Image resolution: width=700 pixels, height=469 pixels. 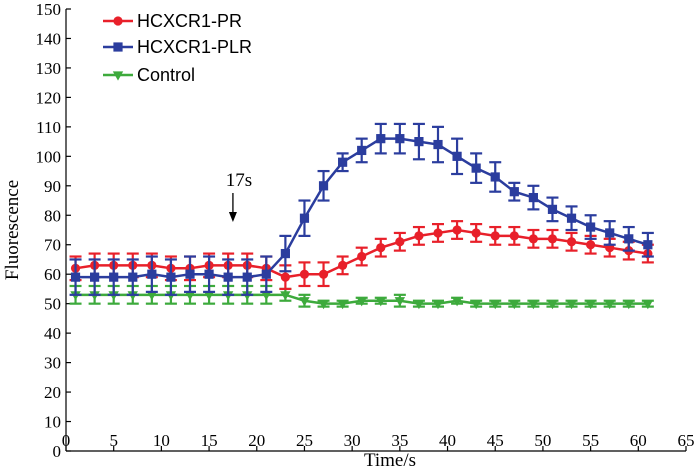 What do you see at coordinates (239, 180) in the screenshot?
I see `annotation-label: 17s` at bounding box center [239, 180].